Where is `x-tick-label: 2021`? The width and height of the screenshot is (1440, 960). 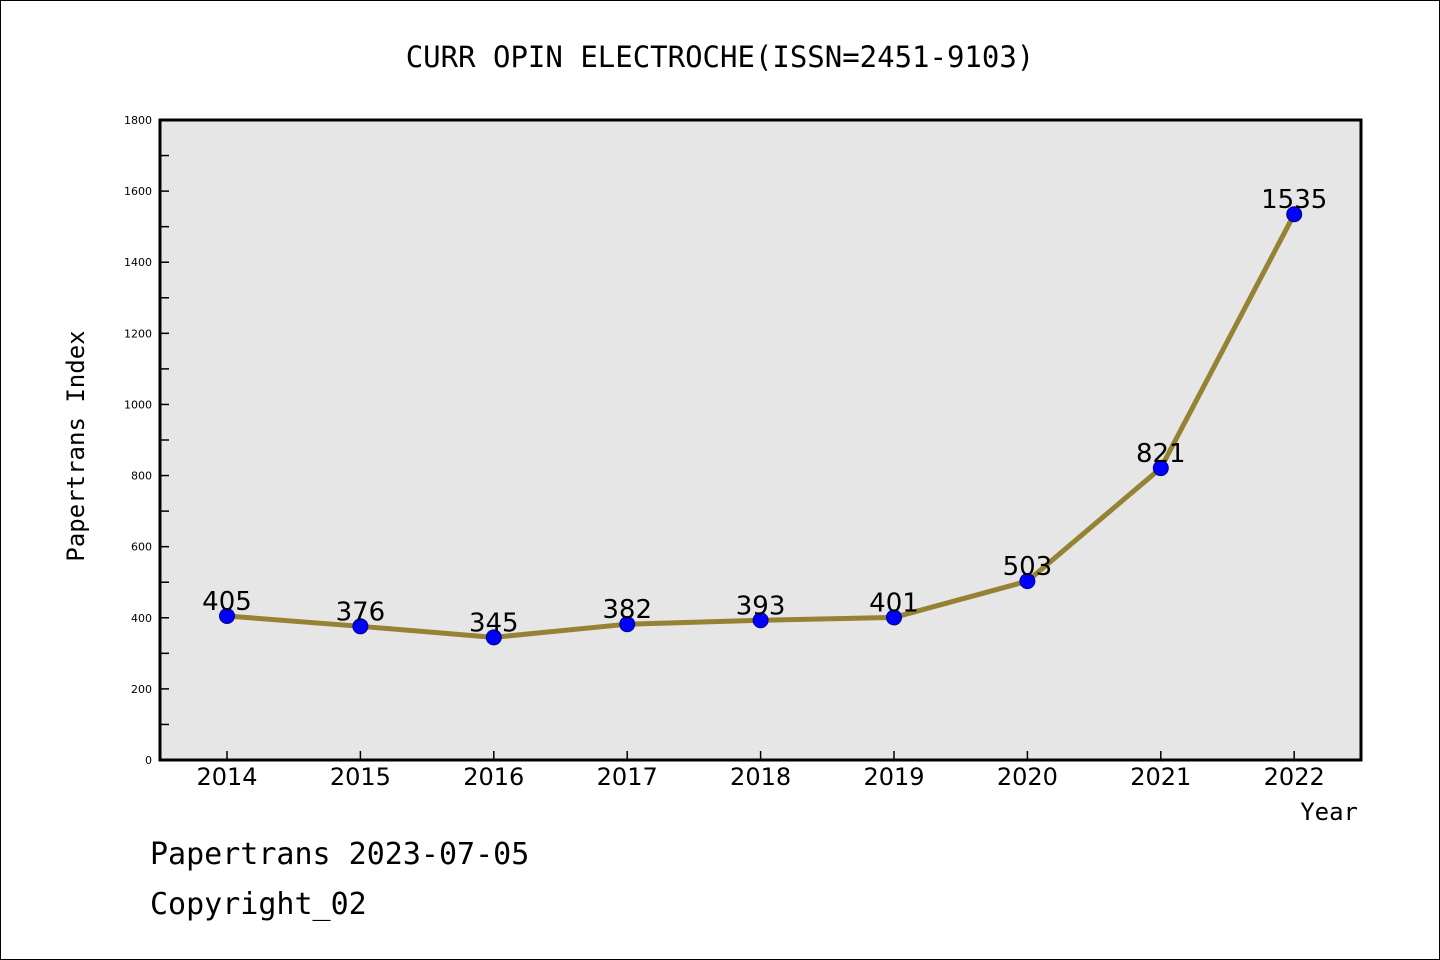 x-tick-label: 2021 is located at coordinates (1160, 777).